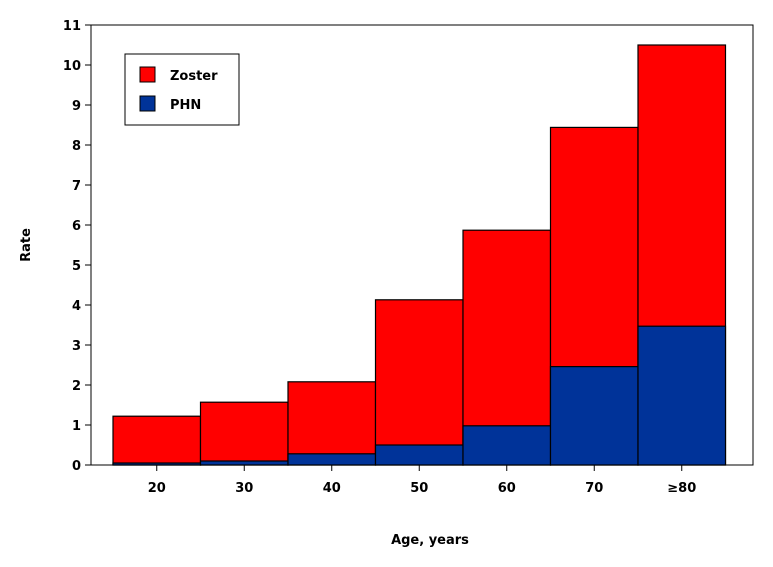 The image size is (773, 567). I want to click on y-tick-label-8: 8, so click(76, 146).